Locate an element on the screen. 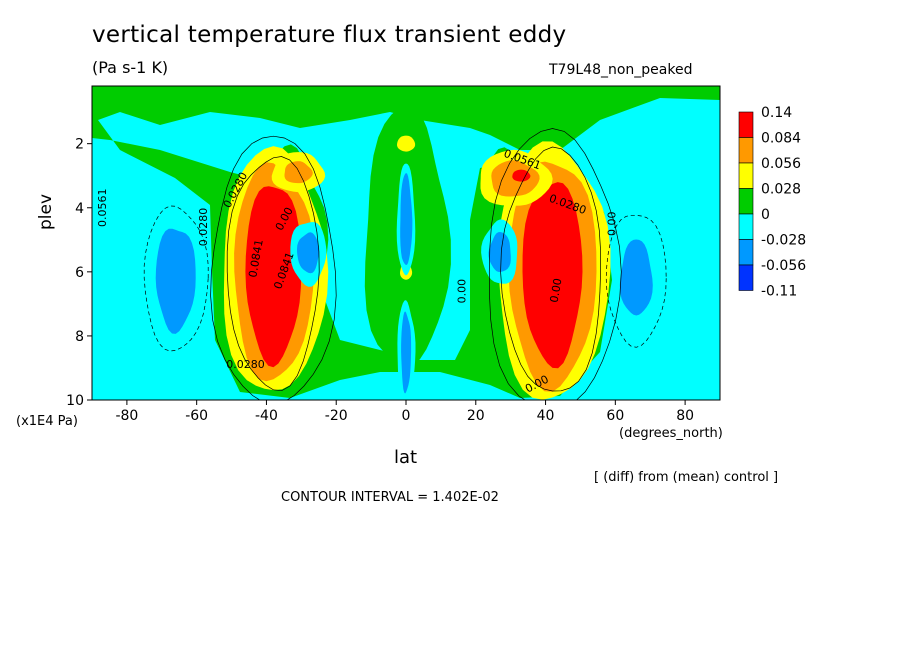 Image resolution: width=904 pixels, height=654 pixels. x-tick-label: -20 is located at coordinates (336, 416).